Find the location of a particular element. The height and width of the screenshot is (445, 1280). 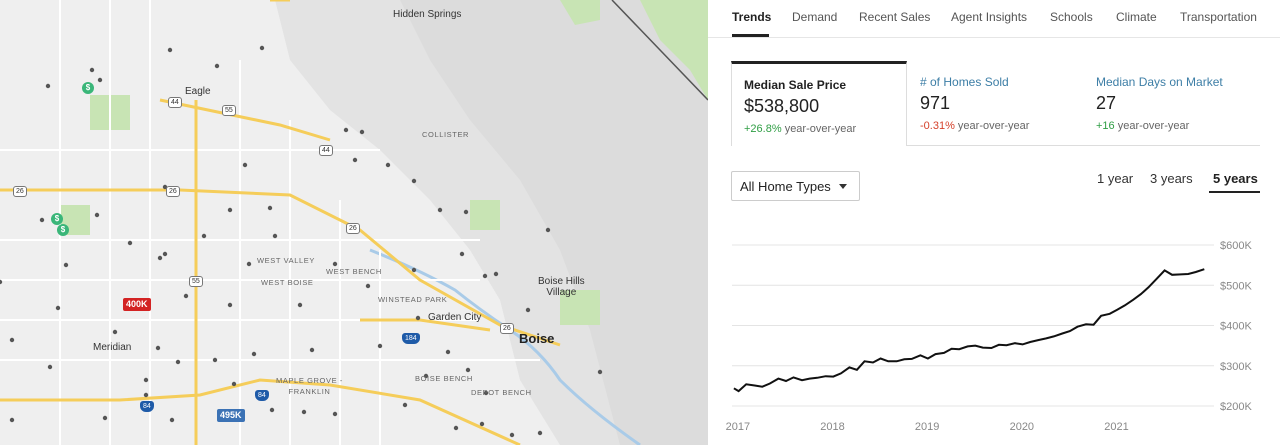

map-label-west-boise: WEST BOISE is located at coordinates (287, 282).